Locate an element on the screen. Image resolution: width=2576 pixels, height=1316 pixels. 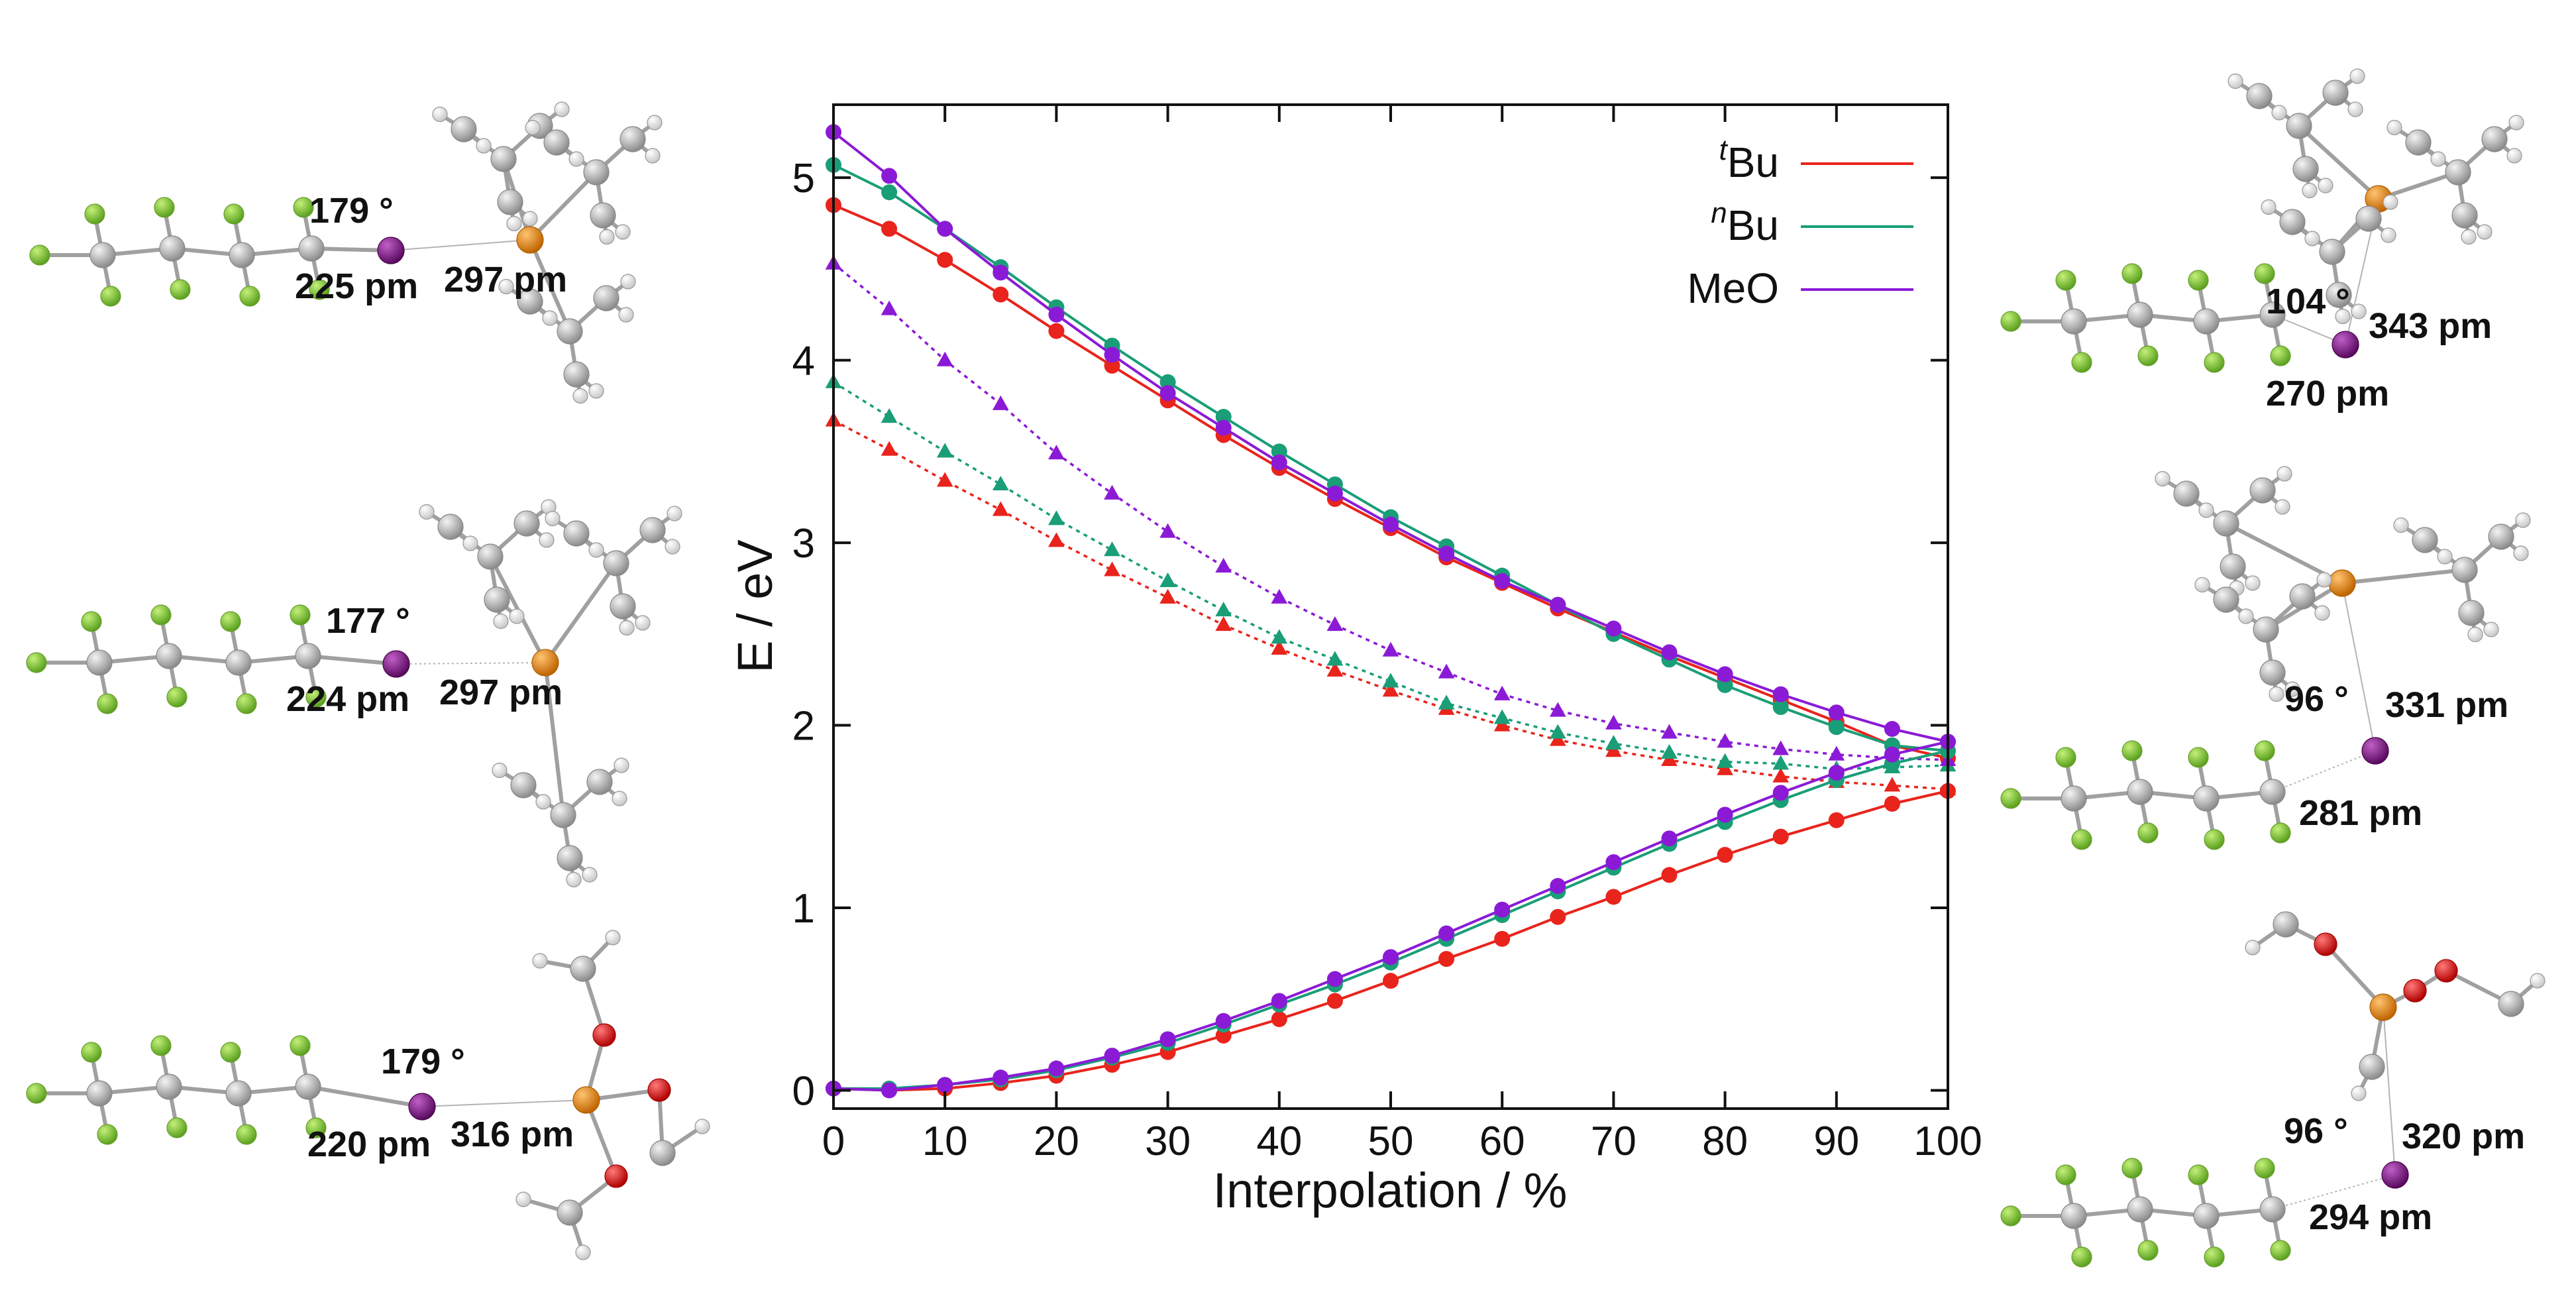
oxygen-atom is located at coordinates (2415, 991).